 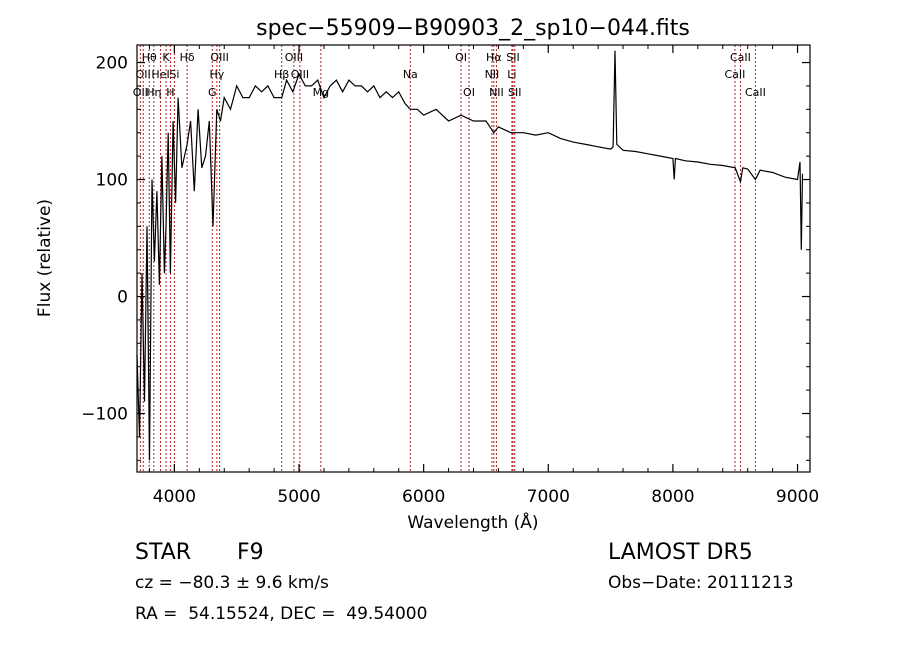 I want to click on line-label-22: Li, so click(x=511, y=74).